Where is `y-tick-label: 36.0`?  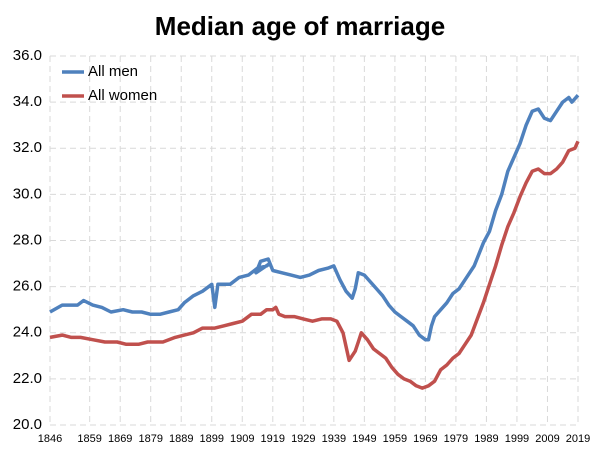 y-tick-label: 36.0 is located at coordinates (27, 55).